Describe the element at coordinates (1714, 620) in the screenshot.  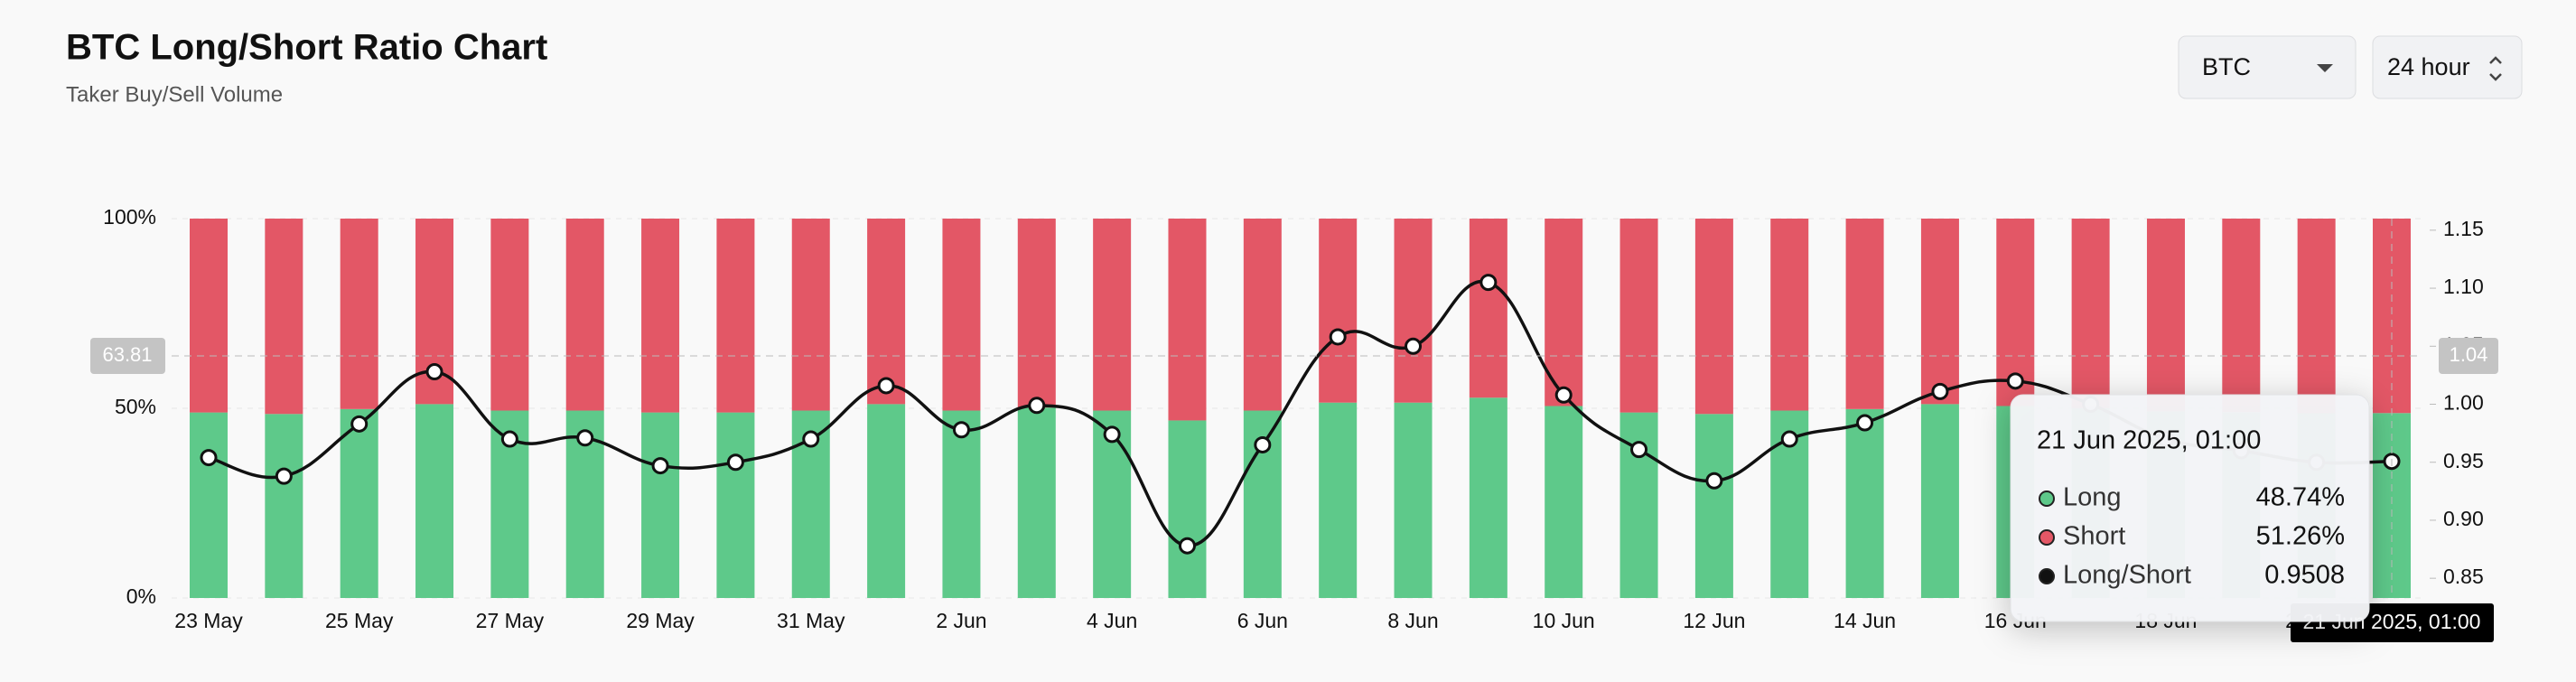
I see `x-tick-label: 12 Jun` at that location.